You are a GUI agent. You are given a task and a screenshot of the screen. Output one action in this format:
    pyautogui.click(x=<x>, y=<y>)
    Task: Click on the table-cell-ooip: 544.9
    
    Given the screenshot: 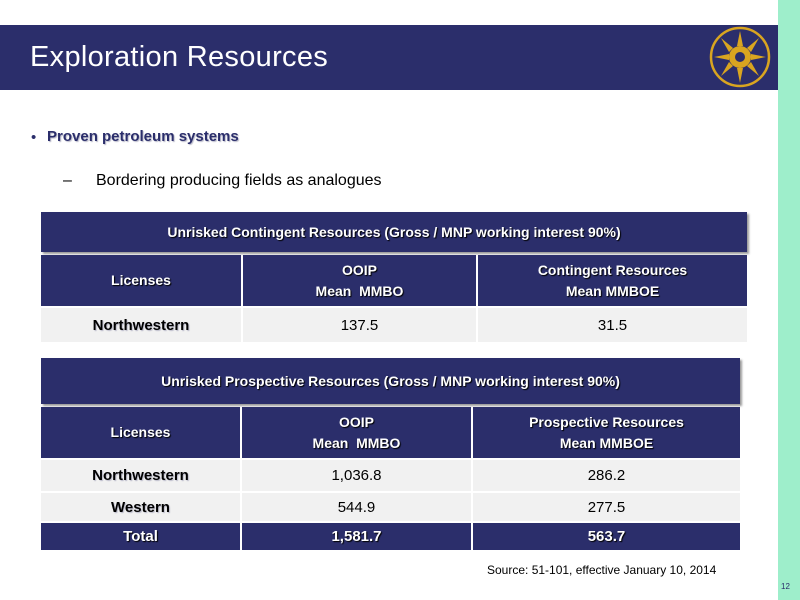 What is the action you would take?
    pyautogui.click(x=356, y=507)
    